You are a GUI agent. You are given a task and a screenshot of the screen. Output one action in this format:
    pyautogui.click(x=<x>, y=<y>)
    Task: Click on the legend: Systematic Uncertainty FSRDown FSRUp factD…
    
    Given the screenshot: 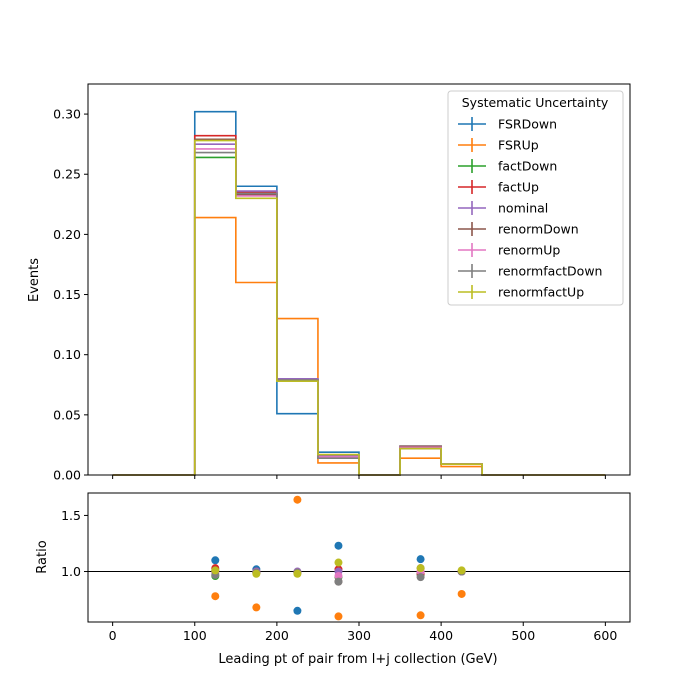 What is the action you would take?
    pyautogui.click(x=535, y=198)
    